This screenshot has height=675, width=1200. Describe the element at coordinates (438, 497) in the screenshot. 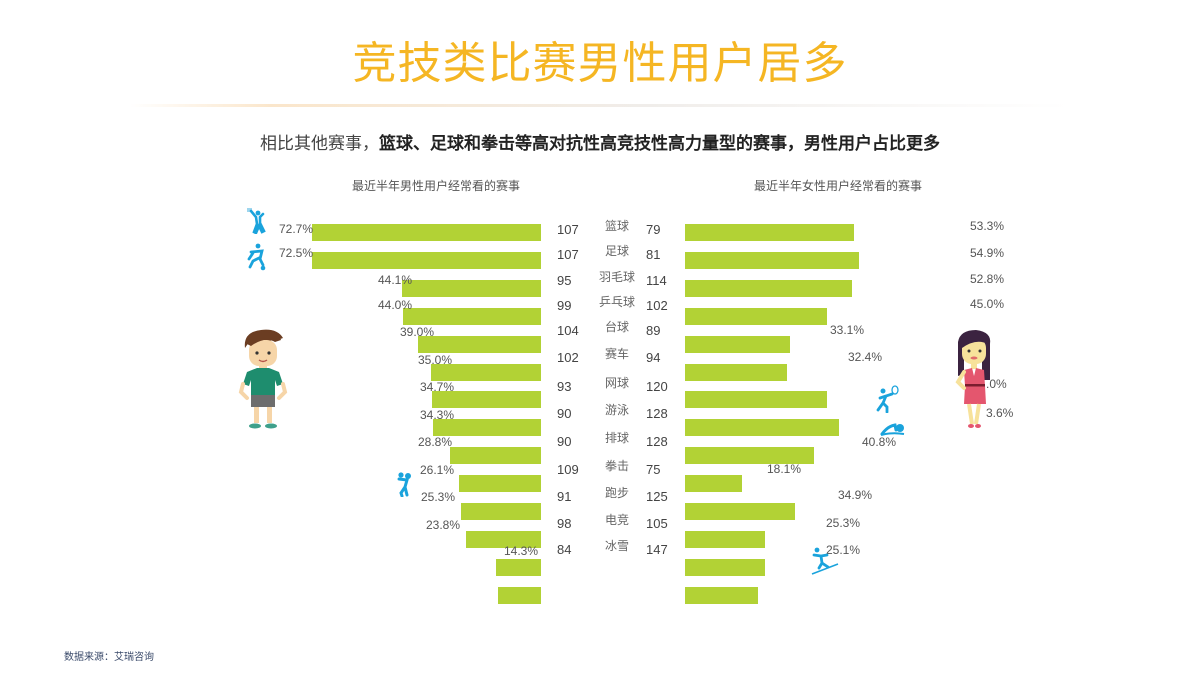

I see `male-pct-label: 25.3%` at that location.